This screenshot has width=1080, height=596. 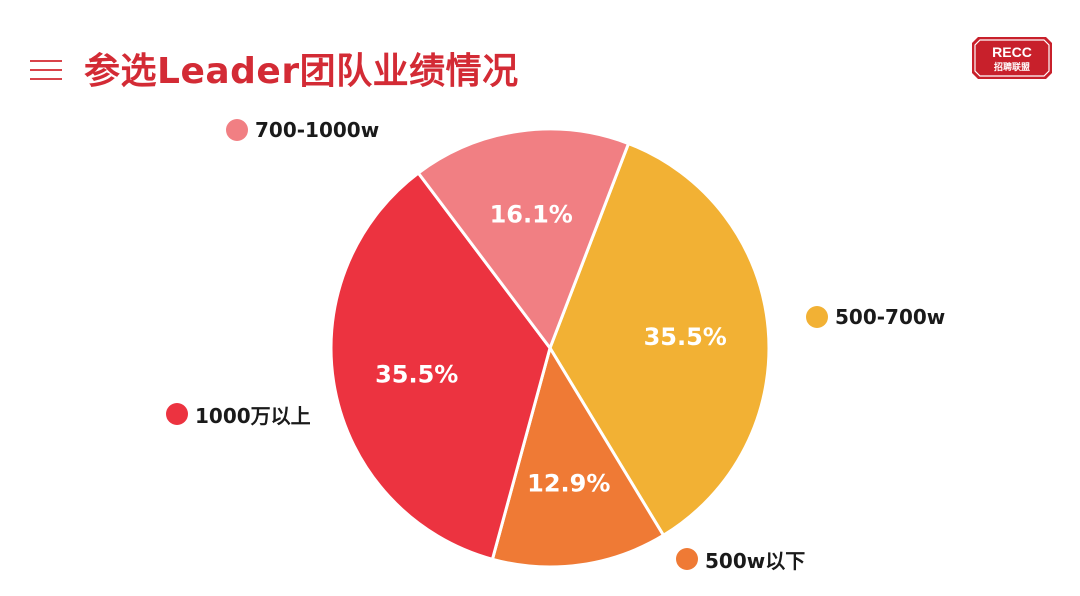 I want to click on pct-label-500w-below: 12.9%, so click(x=568, y=484).